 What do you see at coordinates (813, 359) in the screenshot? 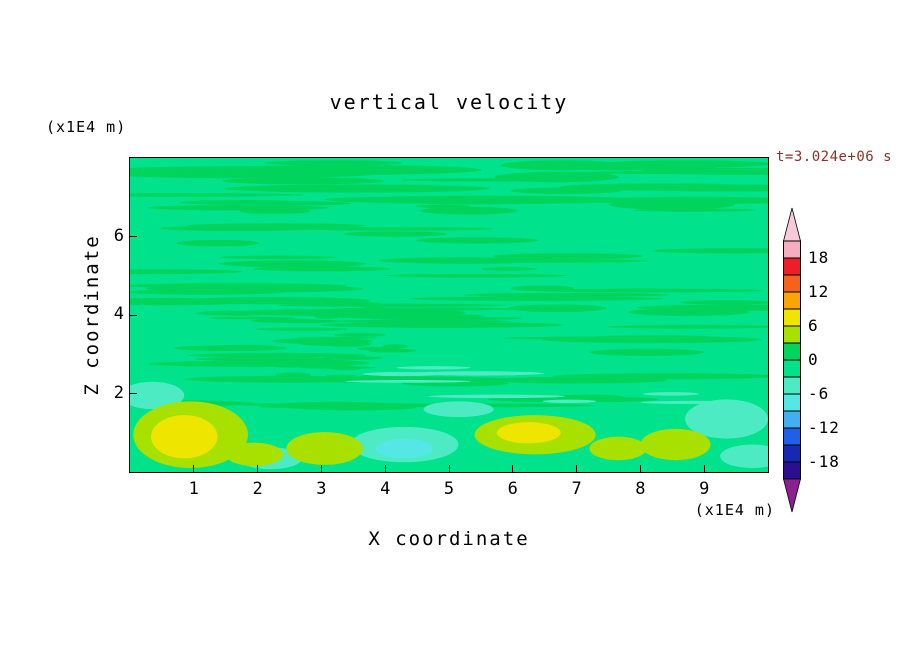
I see `colorbar-tick-label: 0` at bounding box center [813, 359].